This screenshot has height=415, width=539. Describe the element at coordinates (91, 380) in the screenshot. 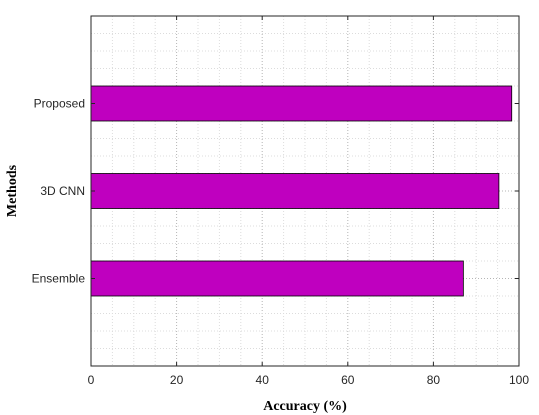

I see `x-tick-label: 0` at that location.